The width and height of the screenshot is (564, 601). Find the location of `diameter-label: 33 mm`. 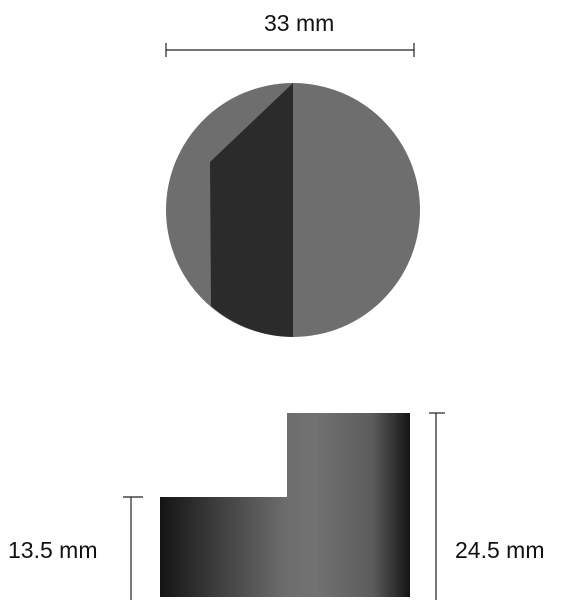

diameter-label: 33 mm is located at coordinates (299, 23).